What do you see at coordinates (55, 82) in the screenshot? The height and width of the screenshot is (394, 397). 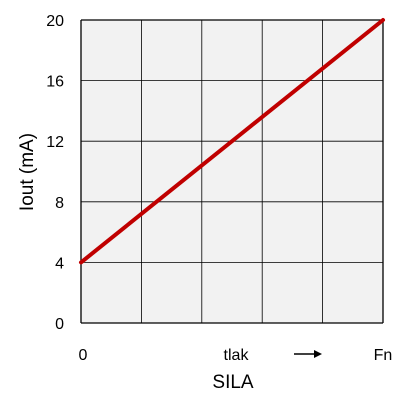 I see `y-tick-label: 16` at bounding box center [55, 82].